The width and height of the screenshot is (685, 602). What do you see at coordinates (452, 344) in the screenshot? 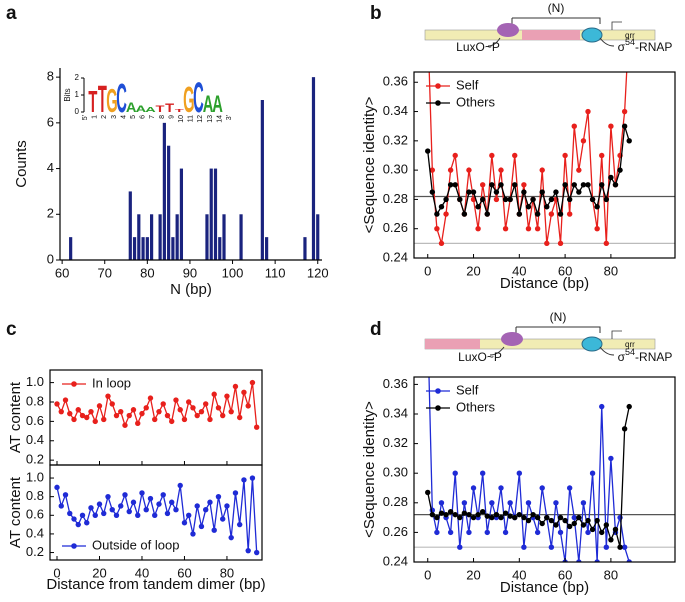
I see `dna-region` at bounding box center [452, 344].